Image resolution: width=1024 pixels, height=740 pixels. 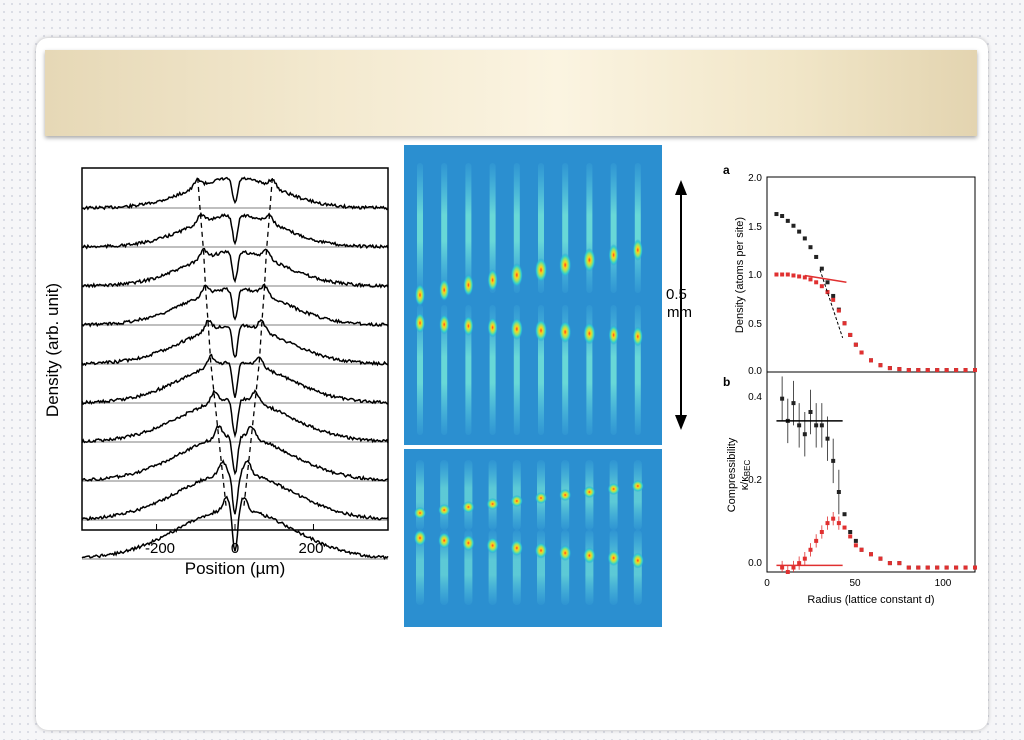 What do you see at coordinates (160, 548) in the screenshot?
I see `profiles-xtick-neg200: -200` at bounding box center [160, 548].